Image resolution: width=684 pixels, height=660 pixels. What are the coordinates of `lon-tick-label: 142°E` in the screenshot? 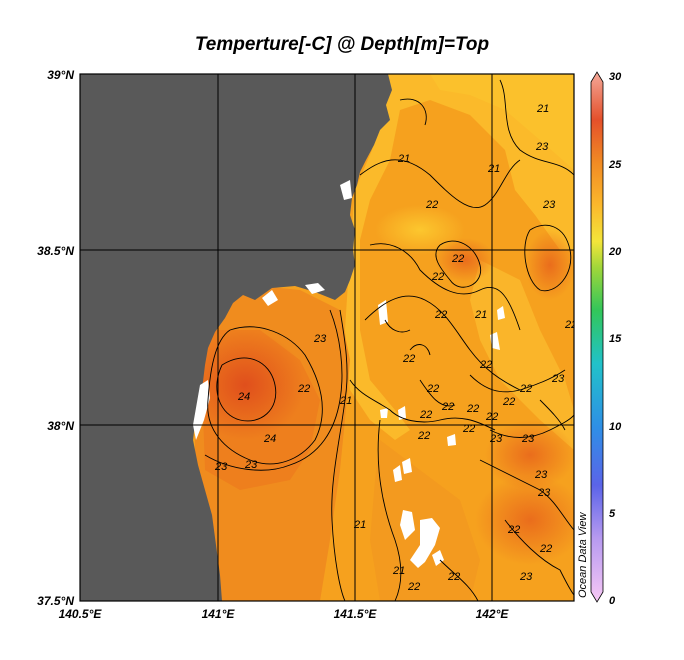 It's located at (493, 614).